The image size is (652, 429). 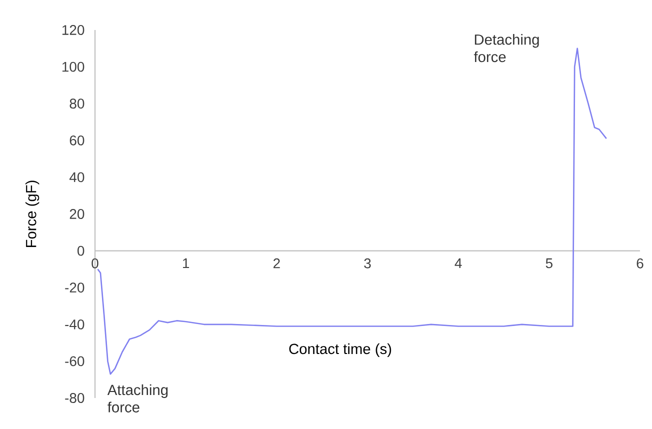 What do you see at coordinates (77, 140) in the screenshot?
I see `y-tick-label: 60` at bounding box center [77, 140].